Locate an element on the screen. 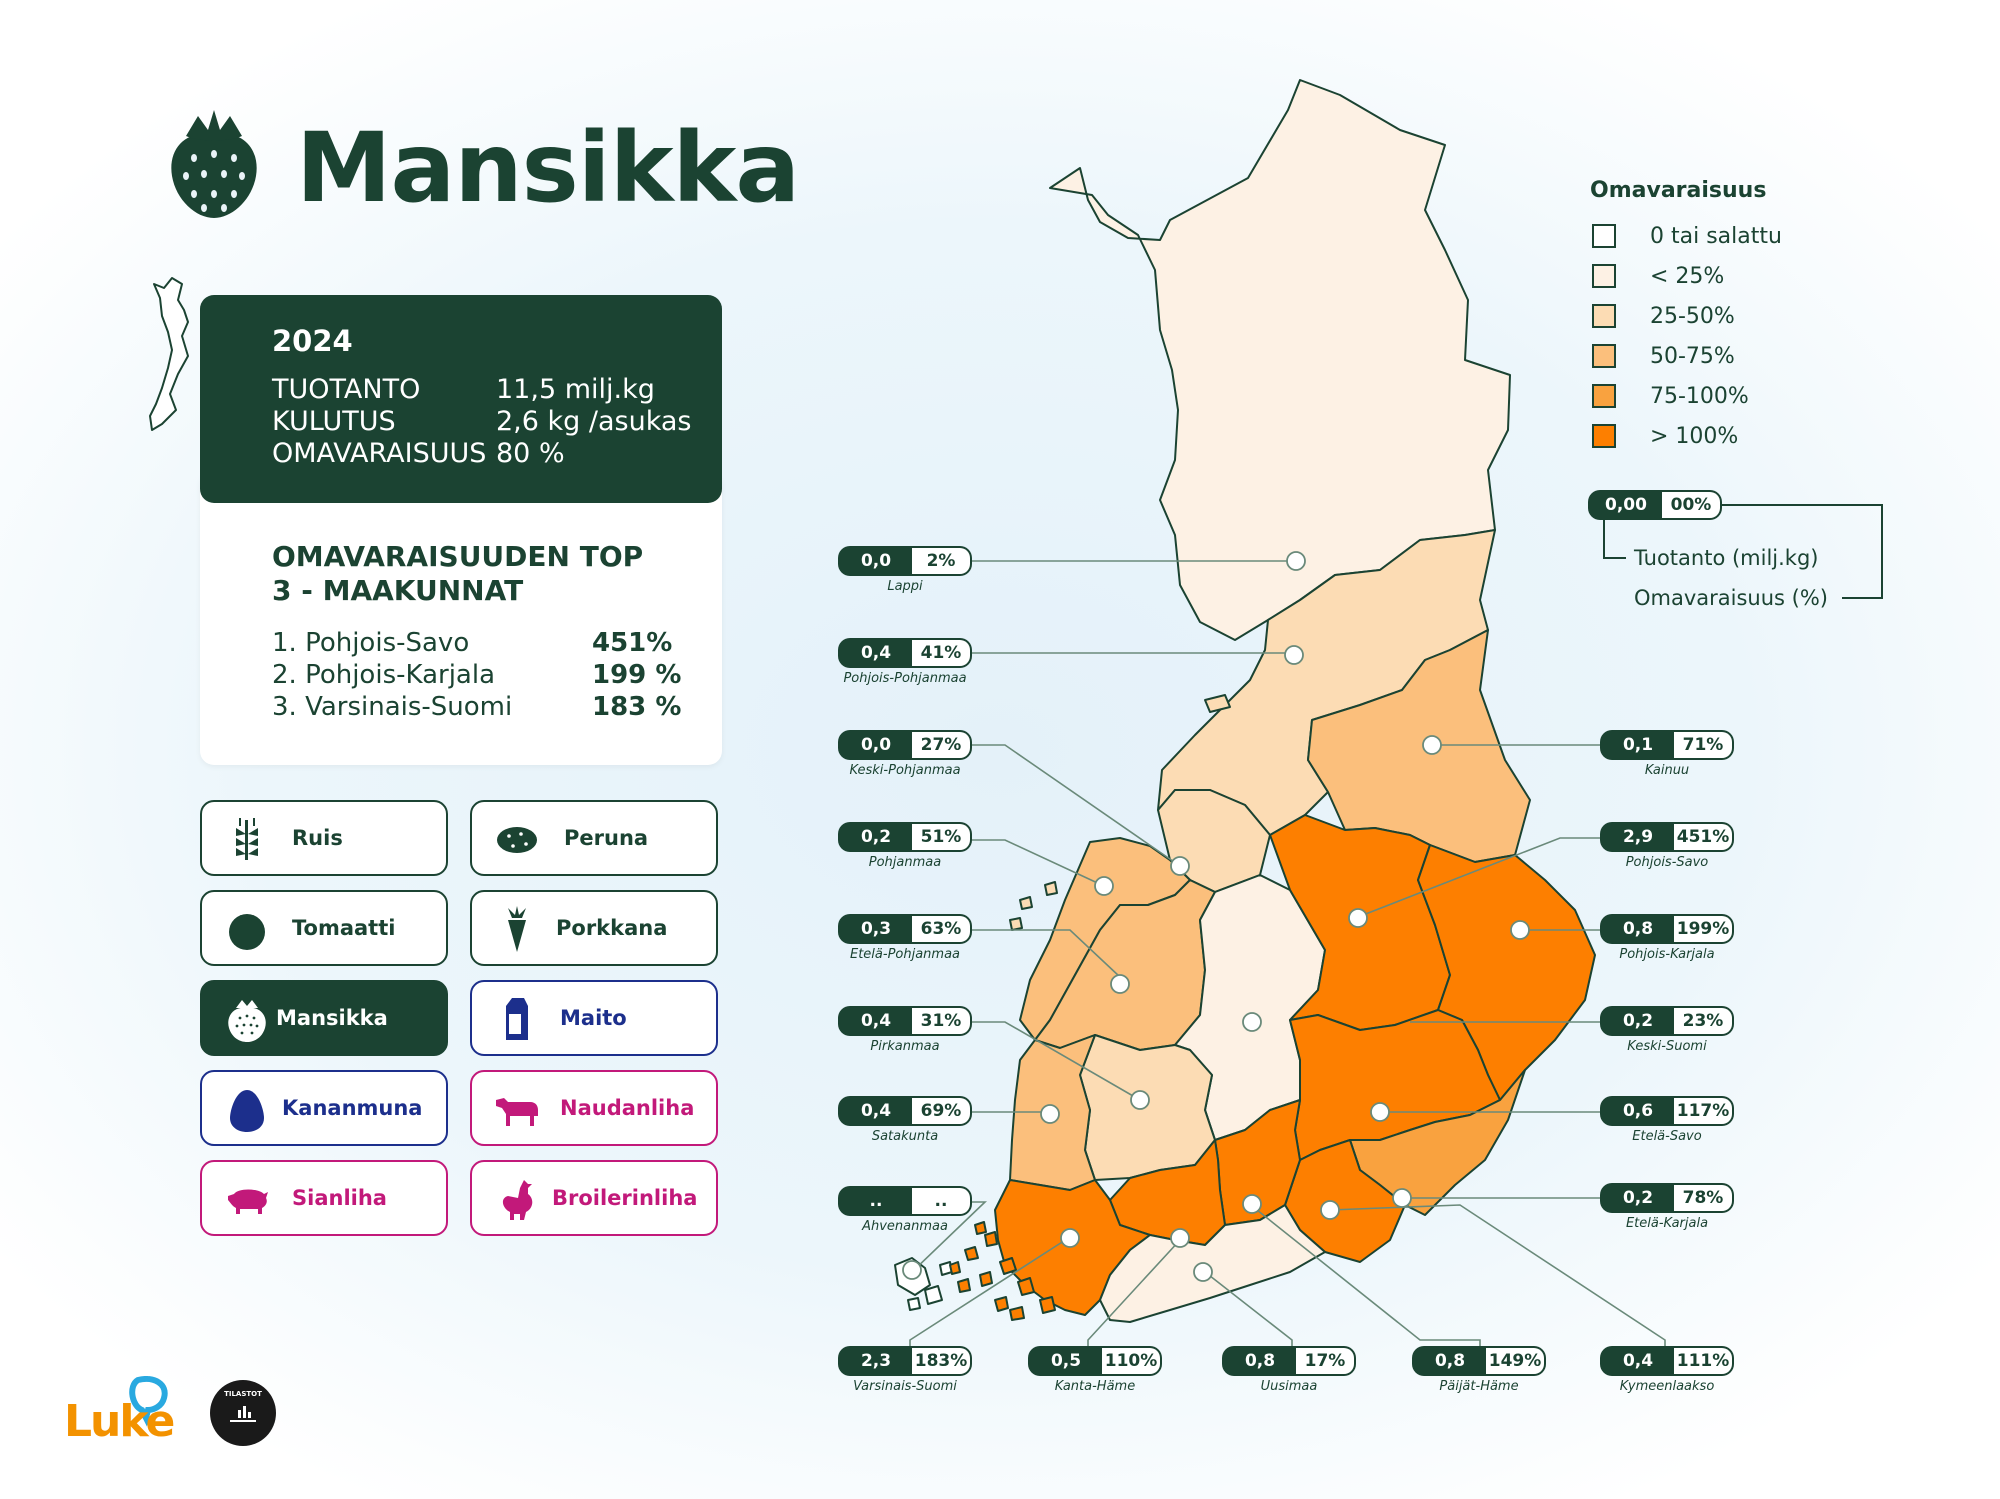 The height and width of the screenshot is (1499, 2000). marker-keski-suomi is located at coordinates (1252, 1022).